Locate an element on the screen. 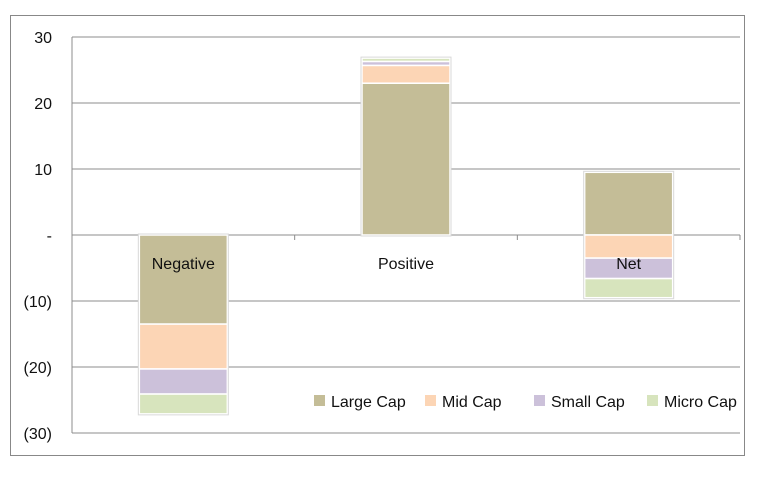 This screenshot has height=477, width=760. y-tick-label: 20 is located at coordinates (43, 104).